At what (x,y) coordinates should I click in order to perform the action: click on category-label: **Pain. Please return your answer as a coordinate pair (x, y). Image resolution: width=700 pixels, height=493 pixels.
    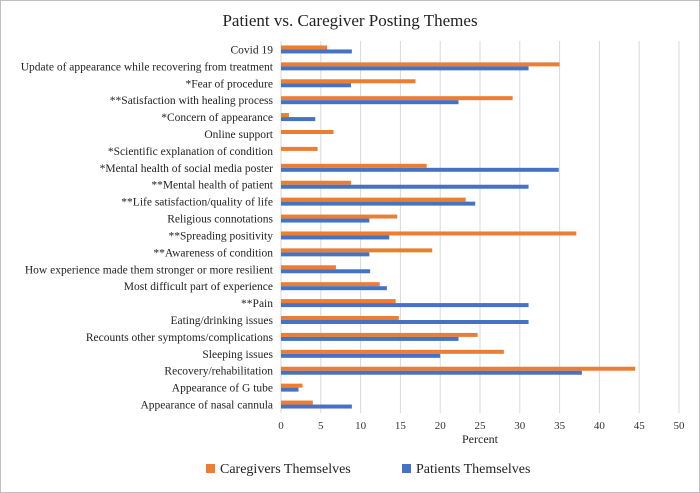
    Looking at the image, I should click on (257, 304).